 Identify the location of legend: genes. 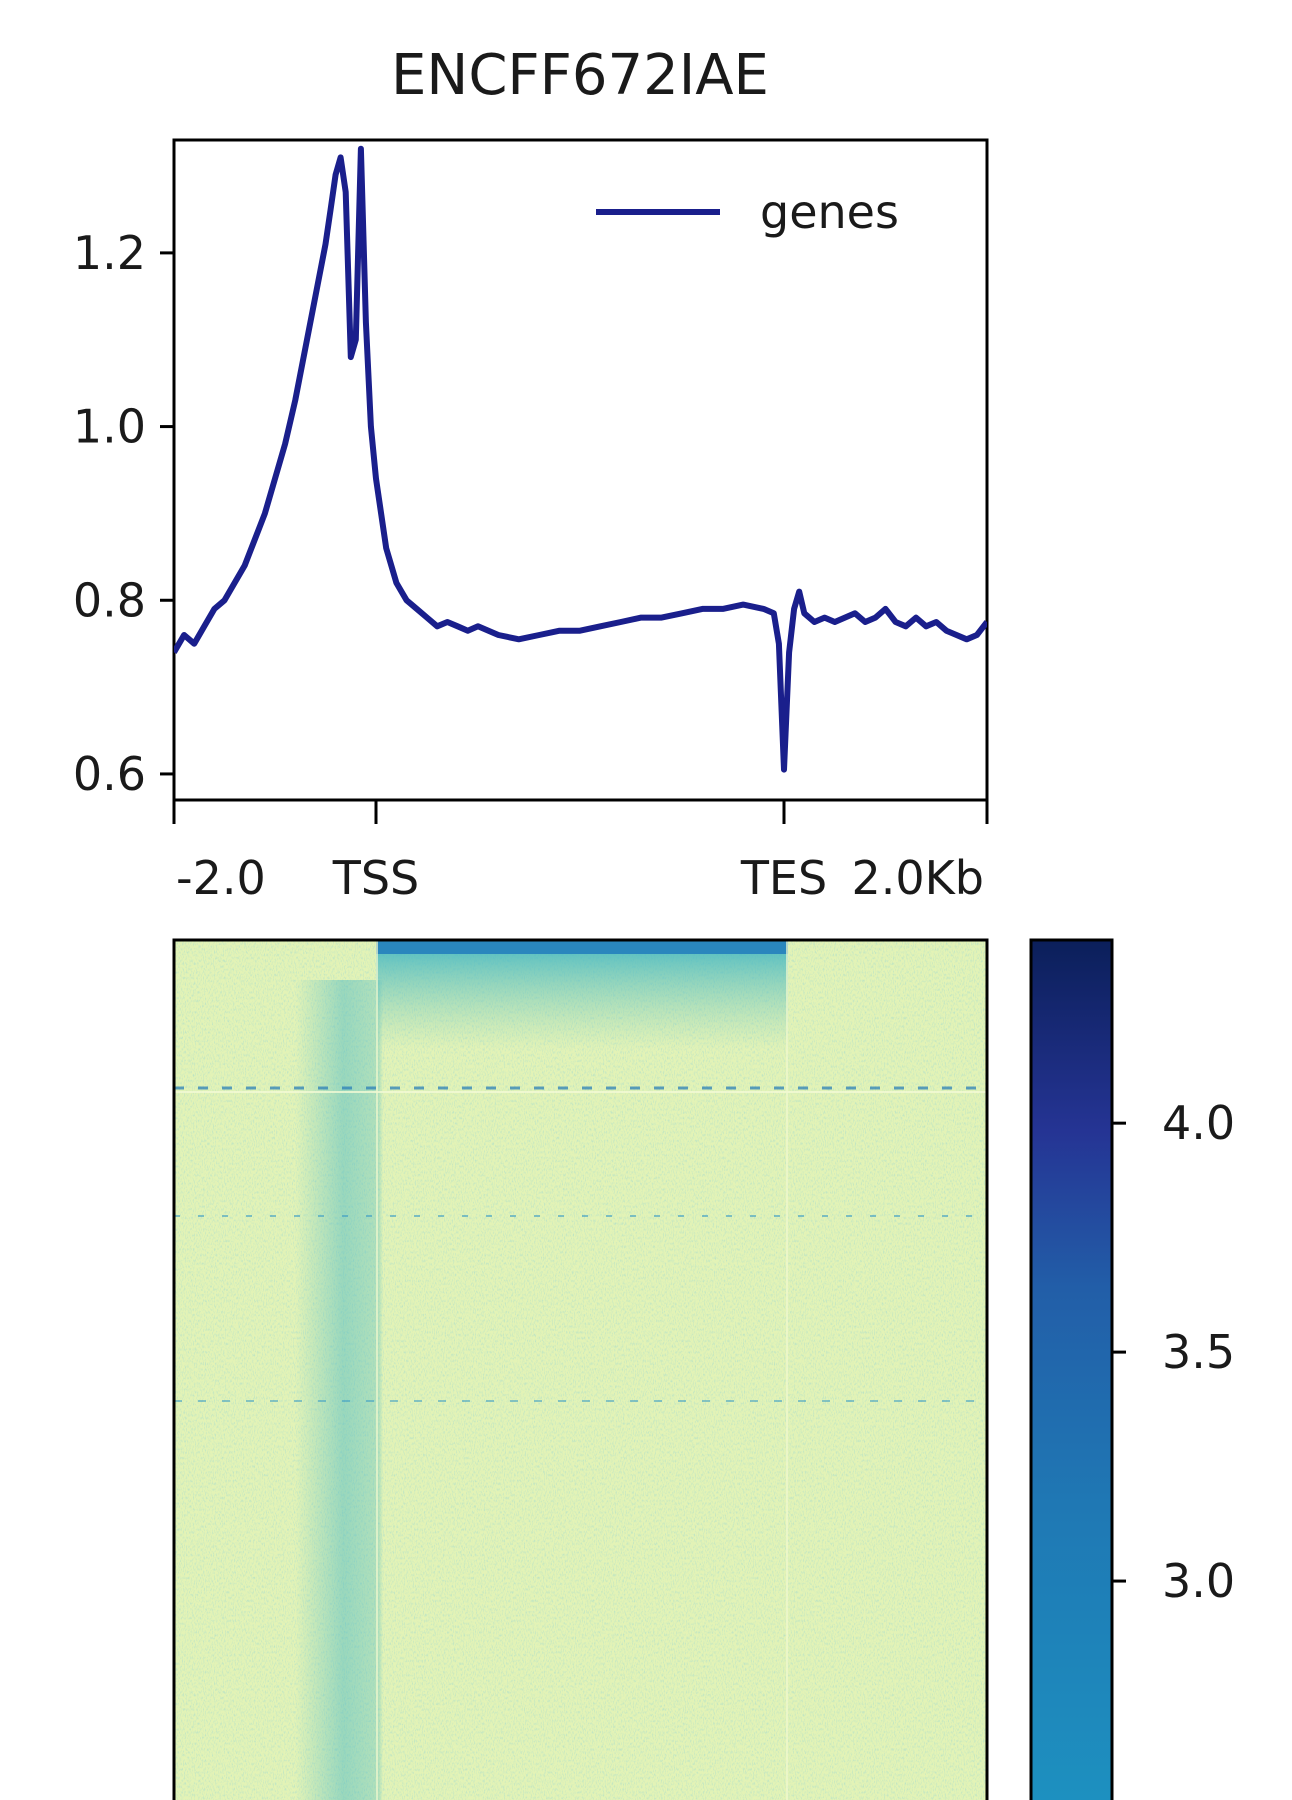
(747, 212).